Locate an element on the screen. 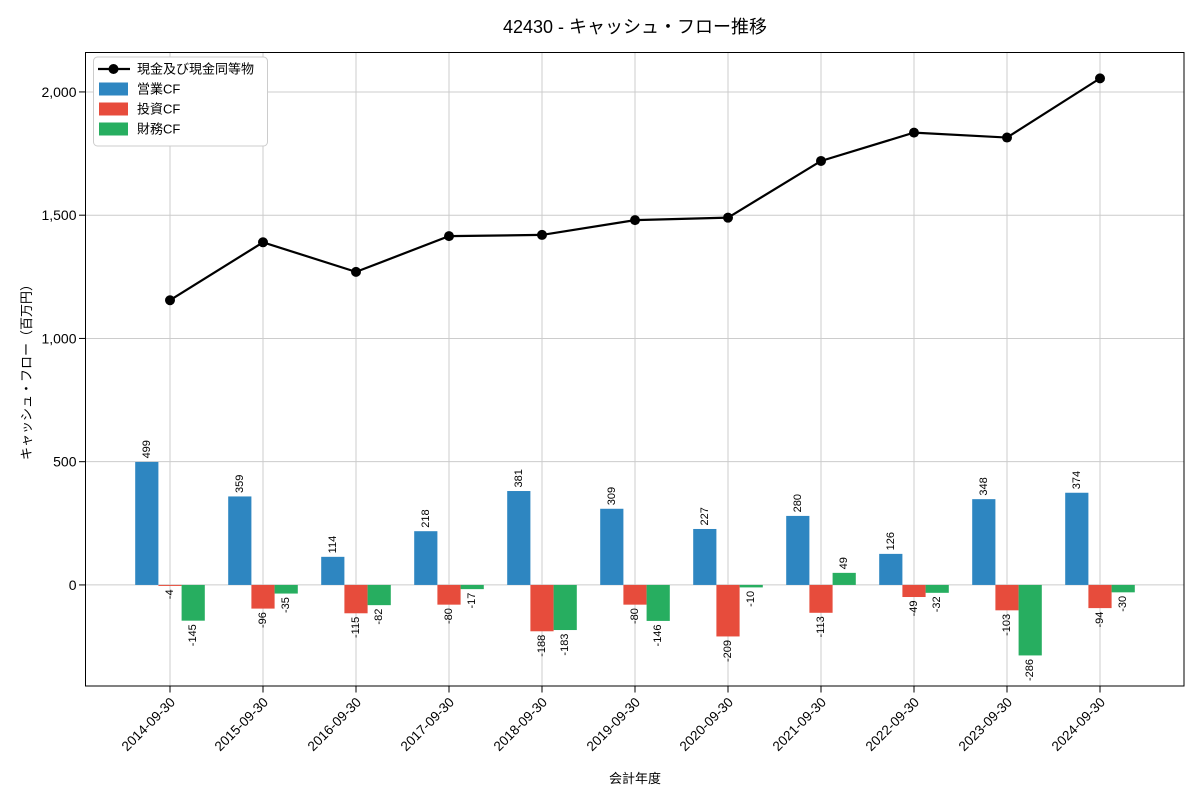  y-tick-label: 500 is located at coordinates (65, 462).